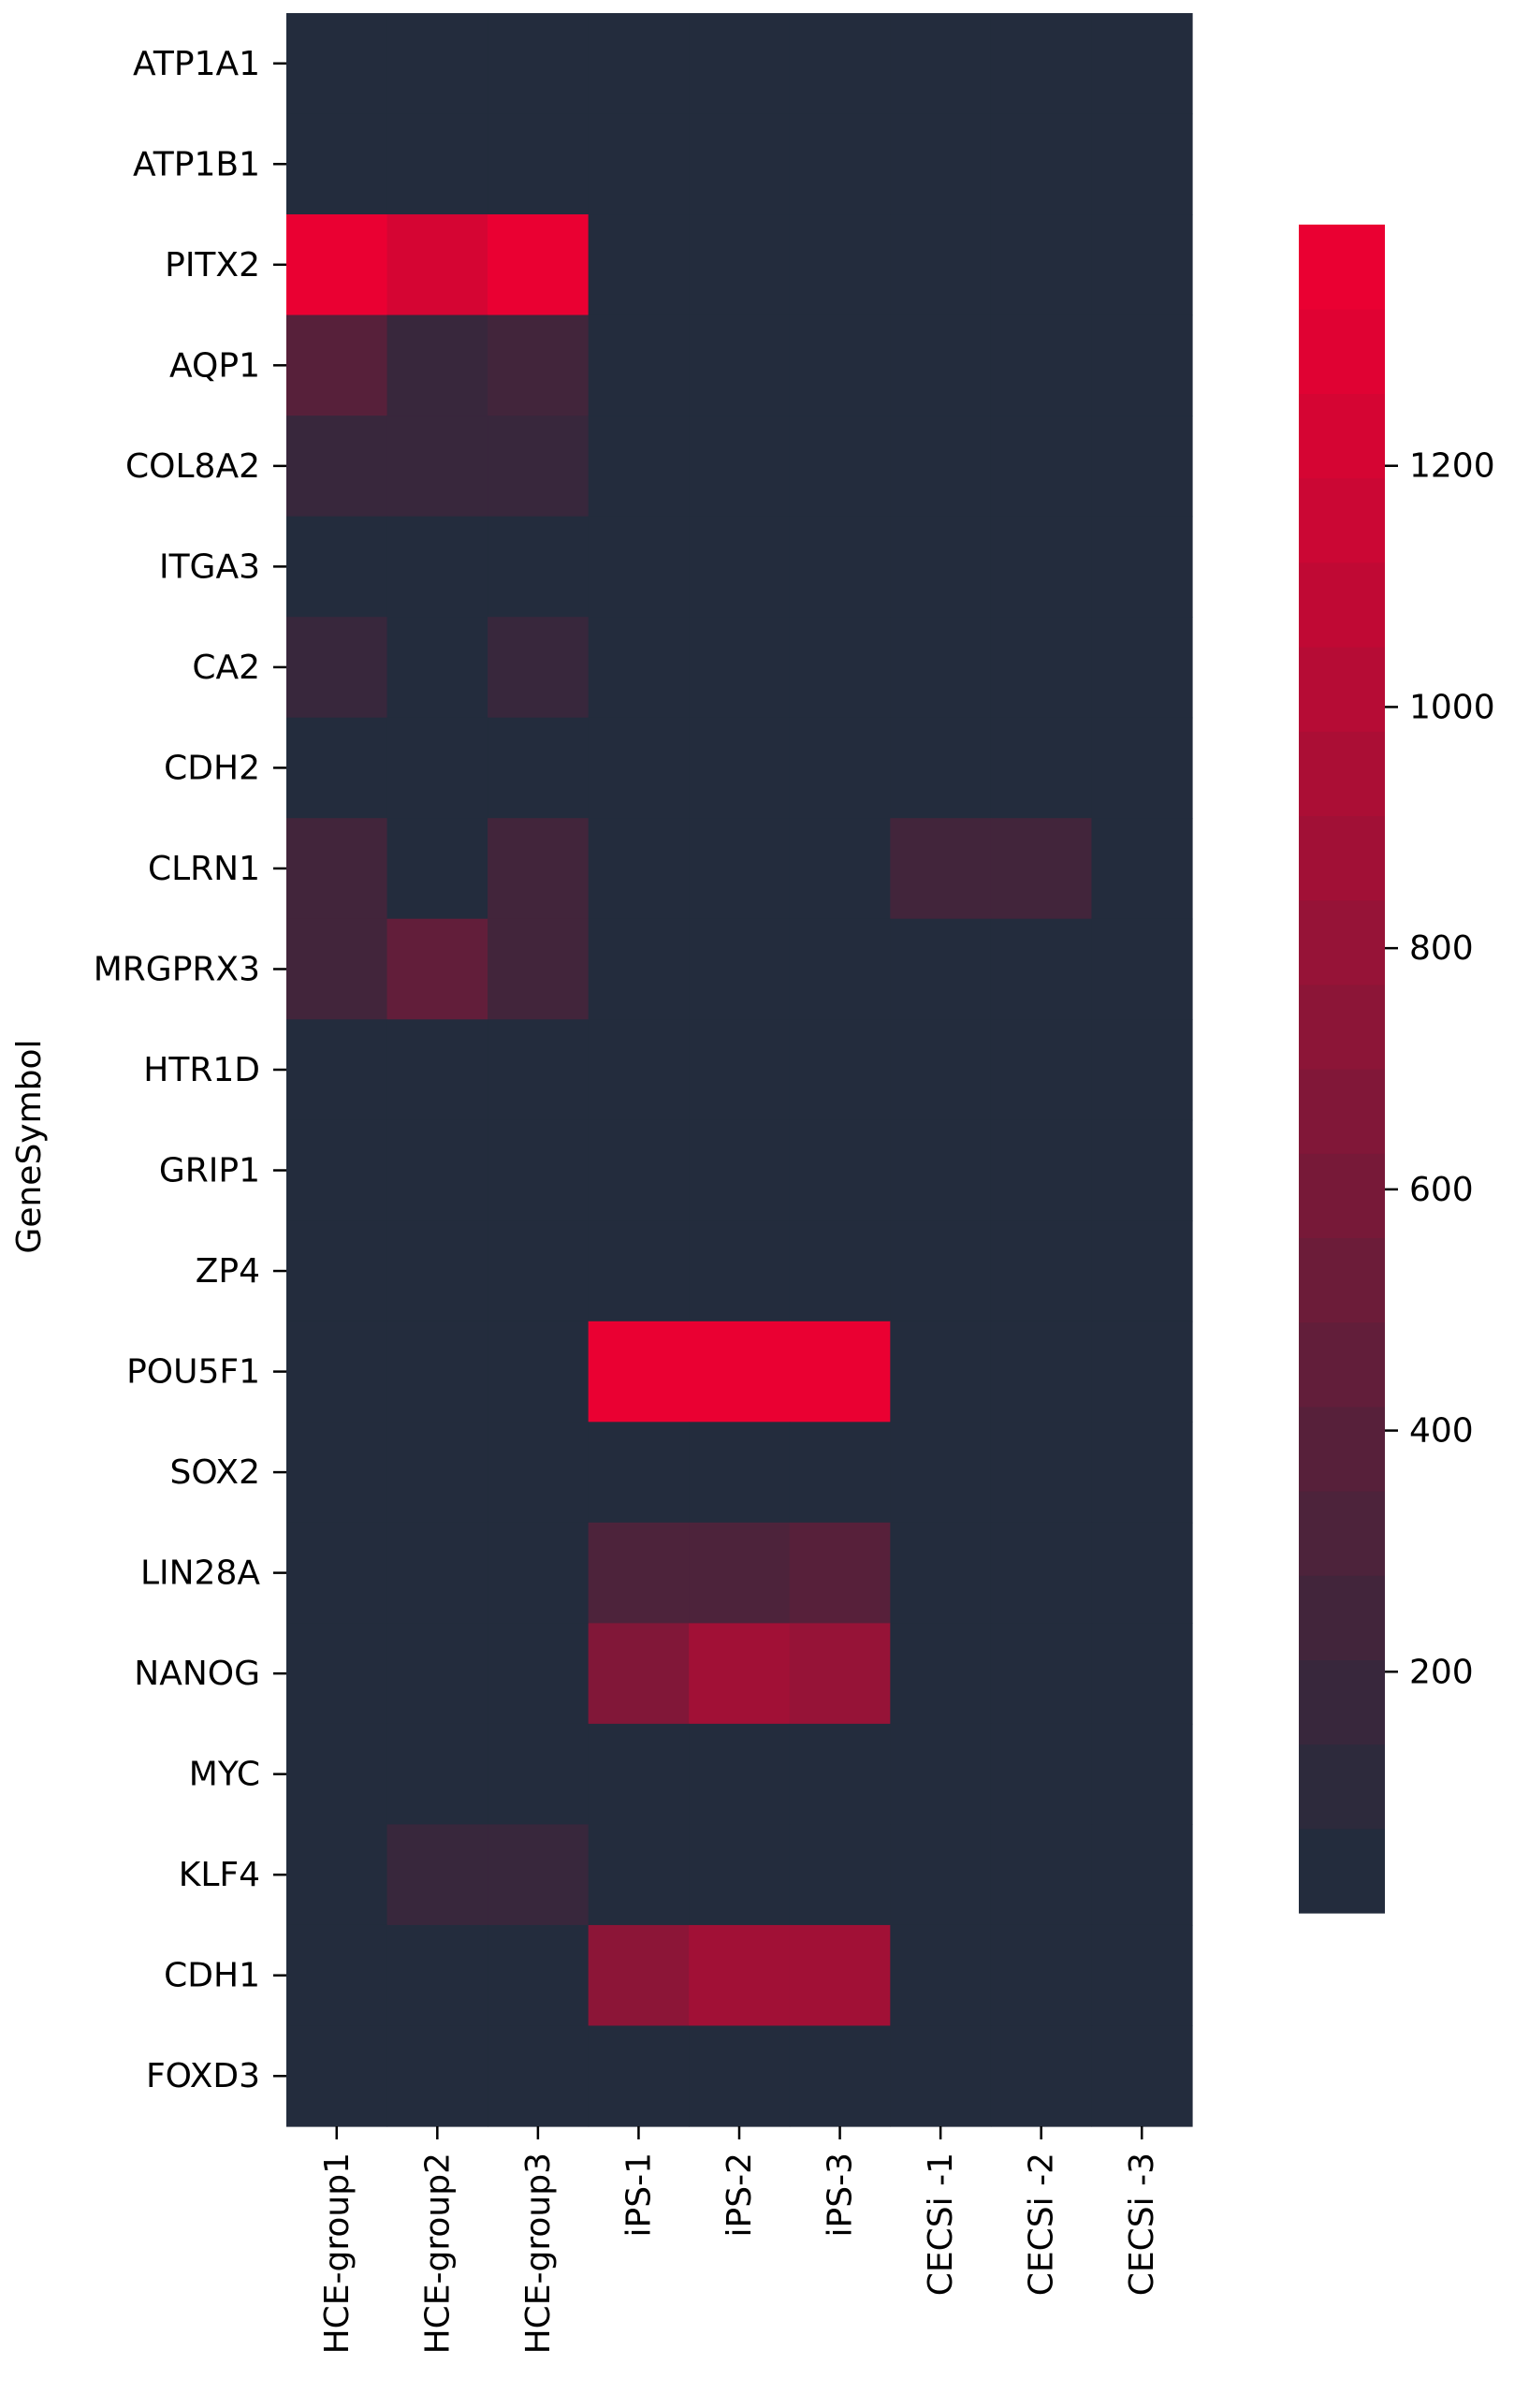  Describe the element at coordinates (201, 1070) in the screenshot. I see `y-tick-label: HTR1D` at that location.